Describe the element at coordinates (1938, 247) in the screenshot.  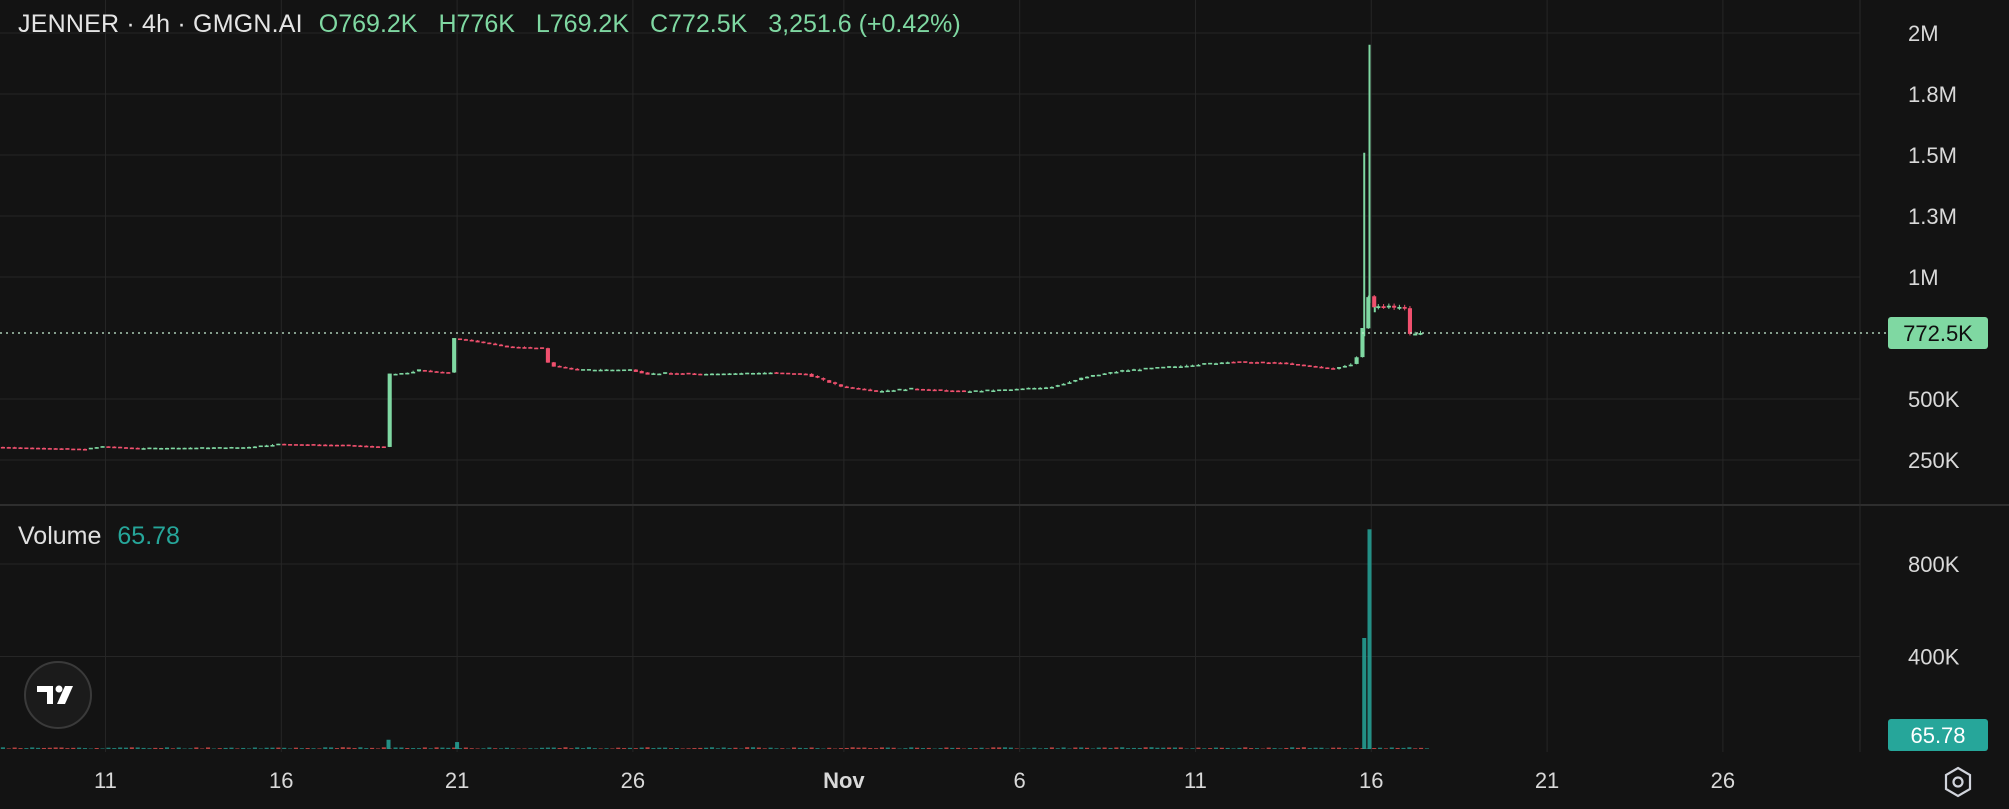
I see `price-axis: 2M 1.8M 1.5M 1.3M 1M 500K 250K 772.5K` at that location.